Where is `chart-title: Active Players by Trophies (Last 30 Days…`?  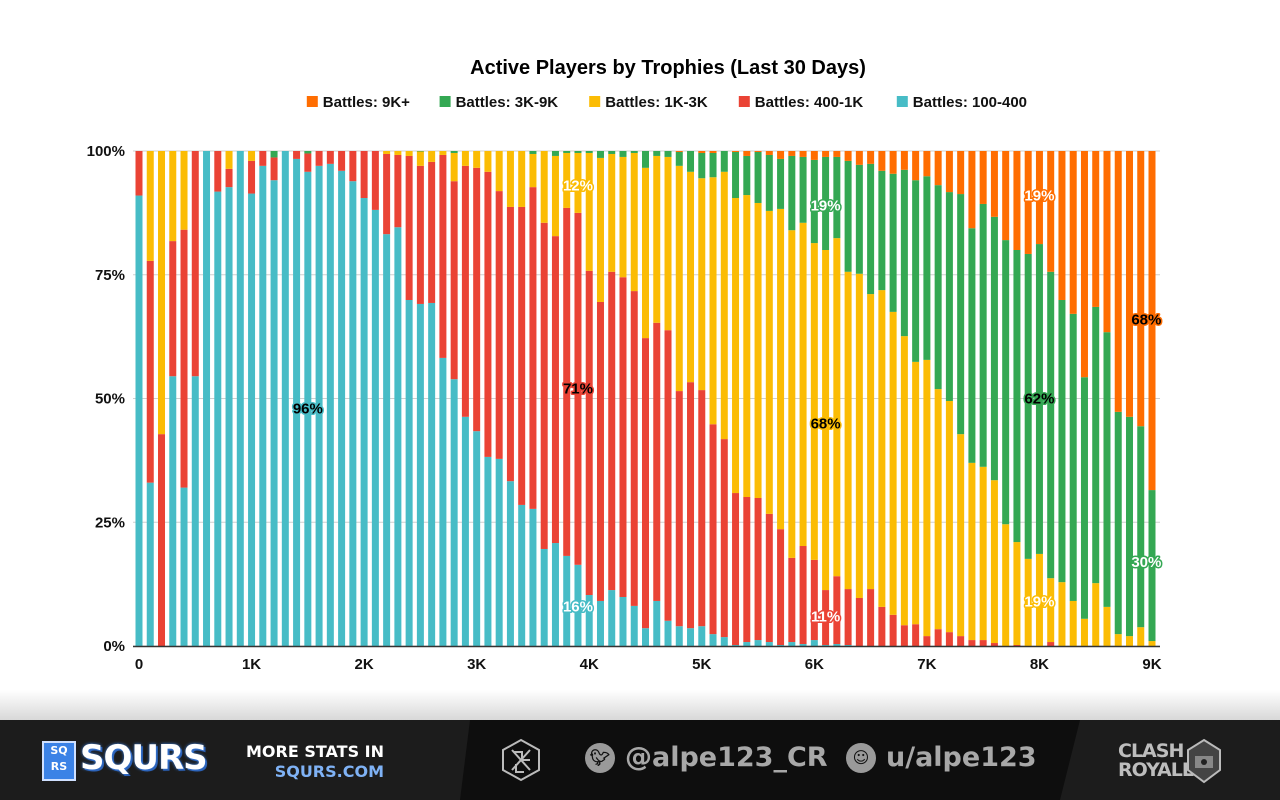 chart-title: Active Players by Trophies (Last 30 Days… is located at coordinates (668, 68).